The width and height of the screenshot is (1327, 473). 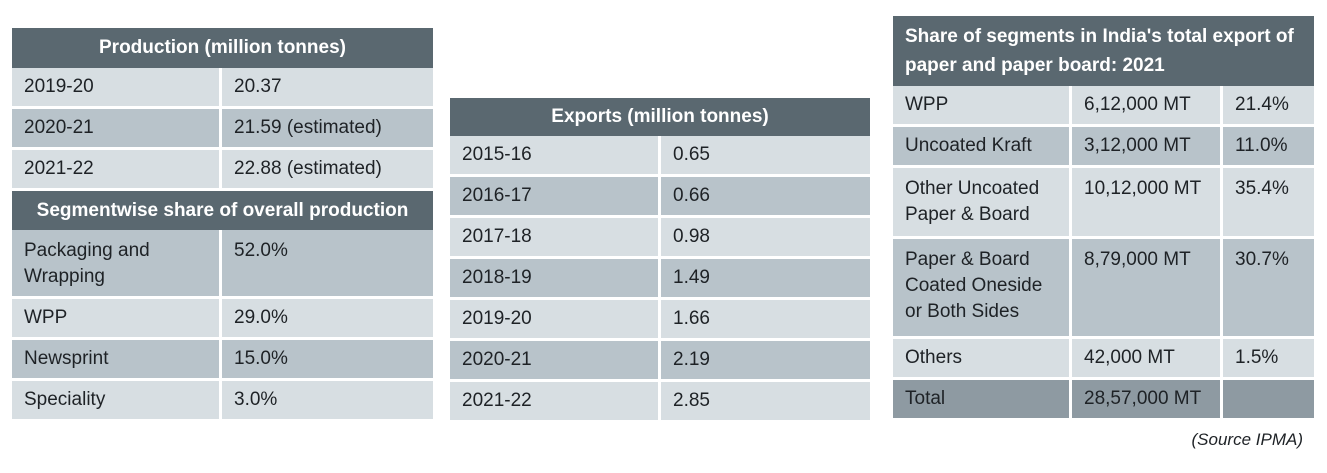 I want to click on total-label-cell: Total, so click(x=982, y=400).